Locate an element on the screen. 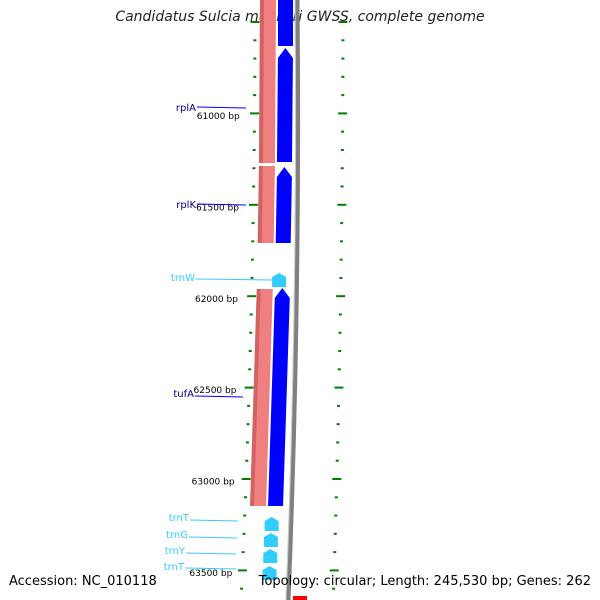 The height and width of the screenshot is (600, 600). feature-label: trnW is located at coordinates (183, 278).